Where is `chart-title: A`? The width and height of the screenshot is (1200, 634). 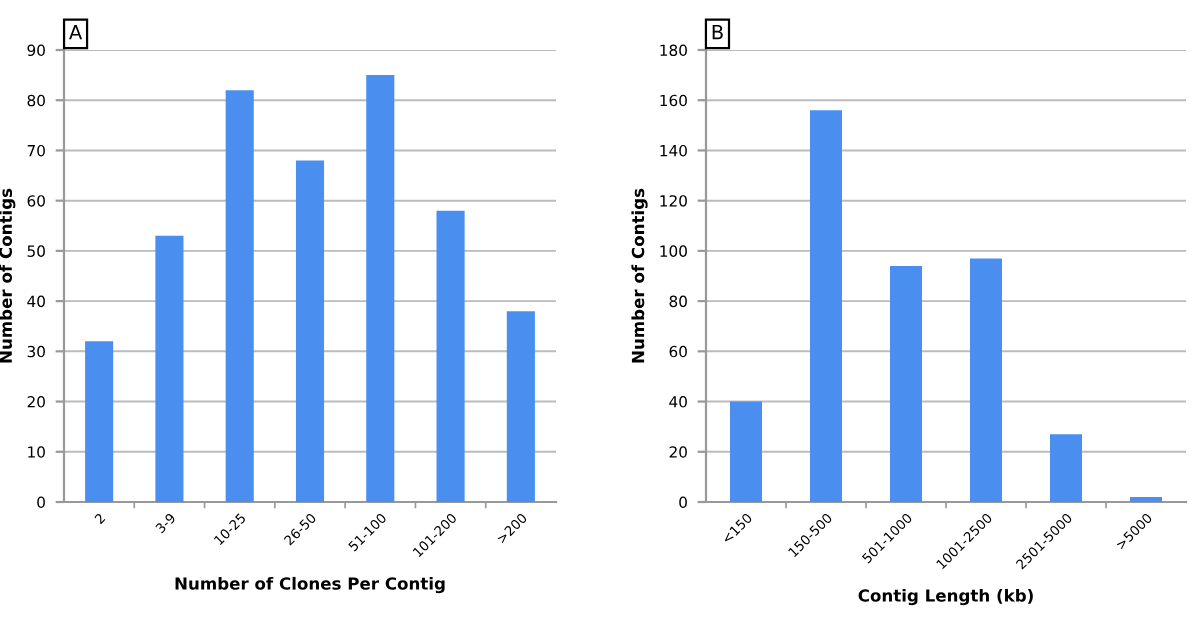 chart-title: A is located at coordinates (76, 32).